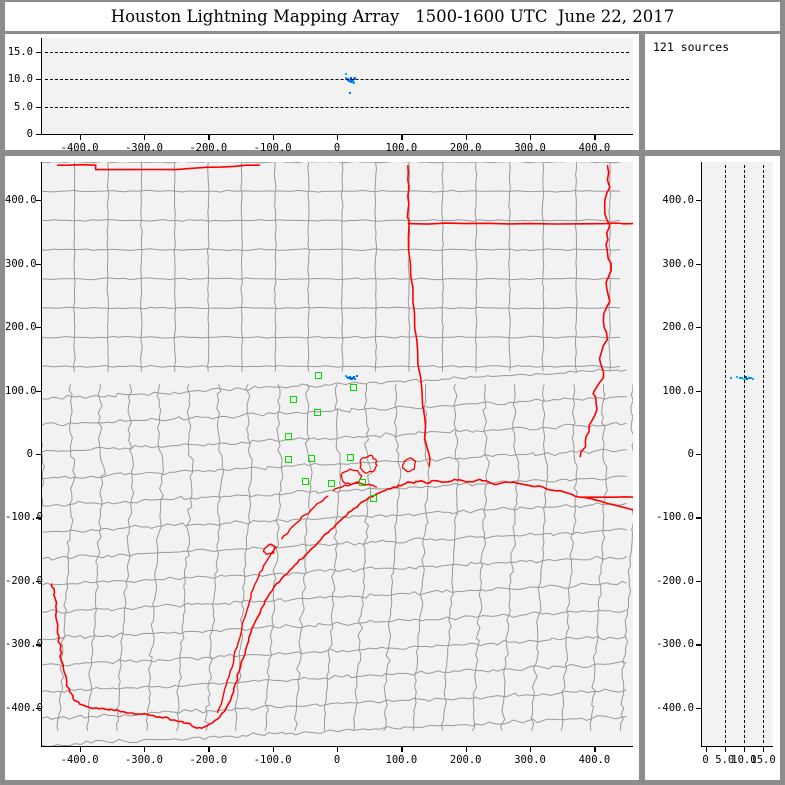 This screenshot has width=785, height=785. What do you see at coordinates (675, 580) in the screenshot?
I see `y-tick-label: -200.0` at bounding box center [675, 580].